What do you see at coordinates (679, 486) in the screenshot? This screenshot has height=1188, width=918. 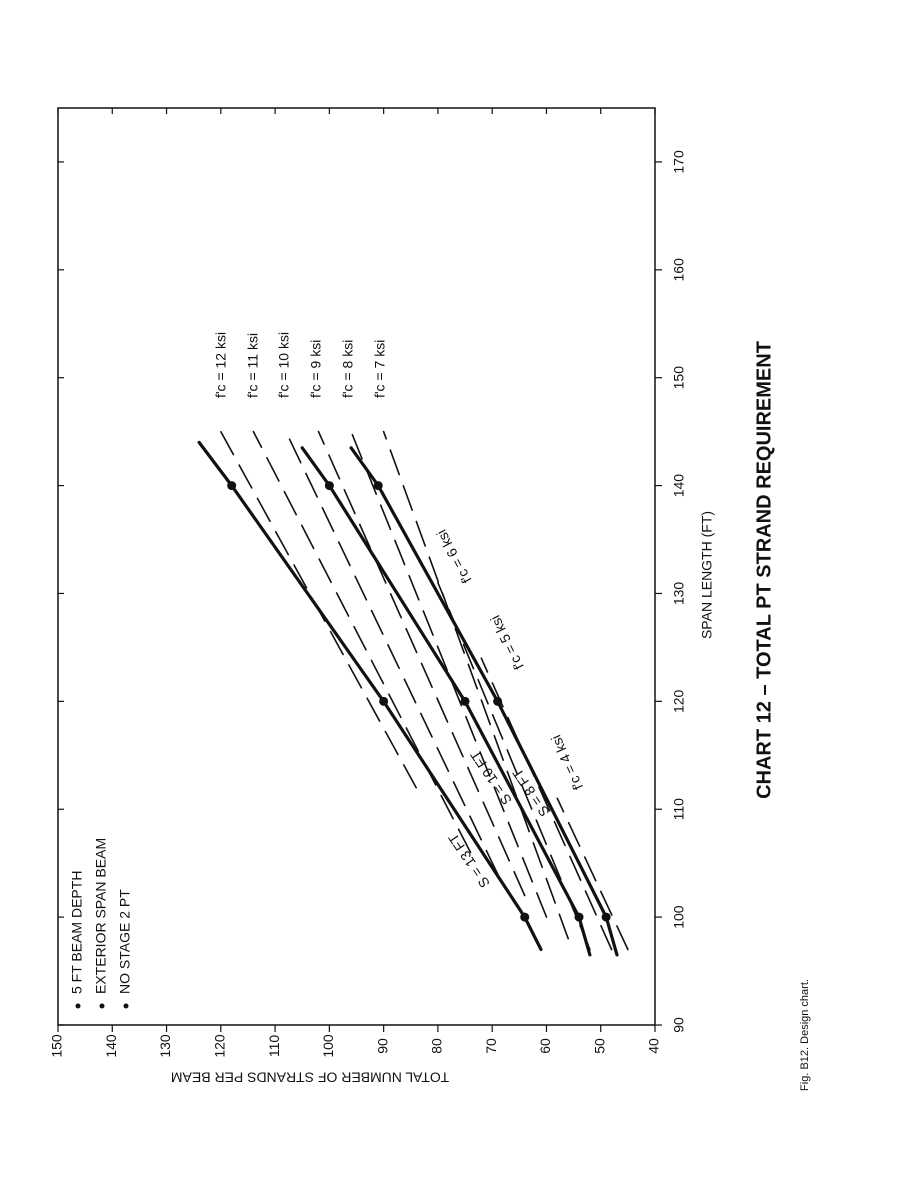 I see `x-tick-label: 140` at bounding box center [679, 486].